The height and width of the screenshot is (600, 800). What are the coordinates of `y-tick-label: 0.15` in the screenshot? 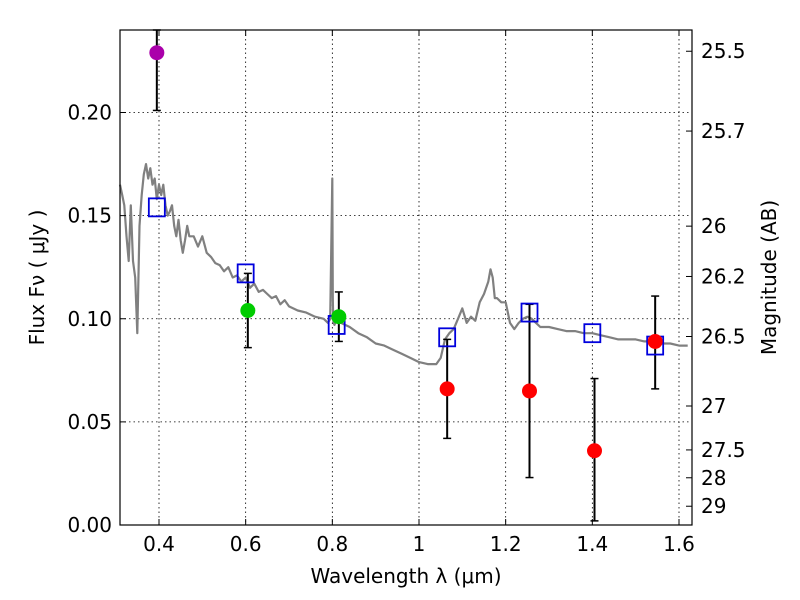 It's located at (89, 216).